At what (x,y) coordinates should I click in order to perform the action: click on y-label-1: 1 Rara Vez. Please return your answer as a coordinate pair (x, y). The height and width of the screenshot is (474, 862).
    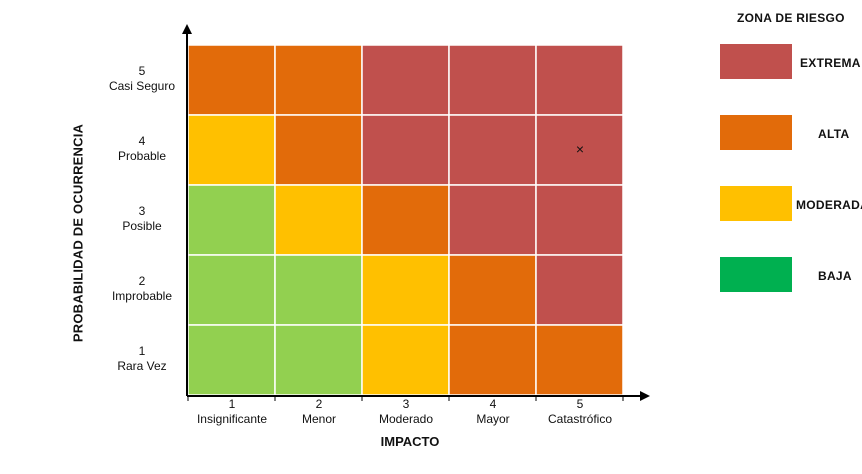
    Looking at the image, I should click on (142, 359).